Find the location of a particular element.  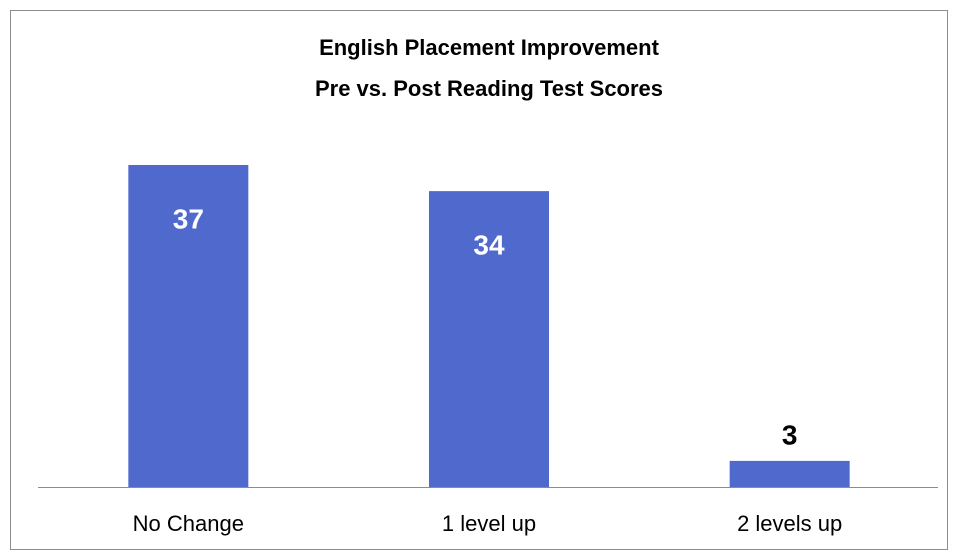

chart-subtitle: Pre vs. Post Reading Test Scores is located at coordinates (489, 88).